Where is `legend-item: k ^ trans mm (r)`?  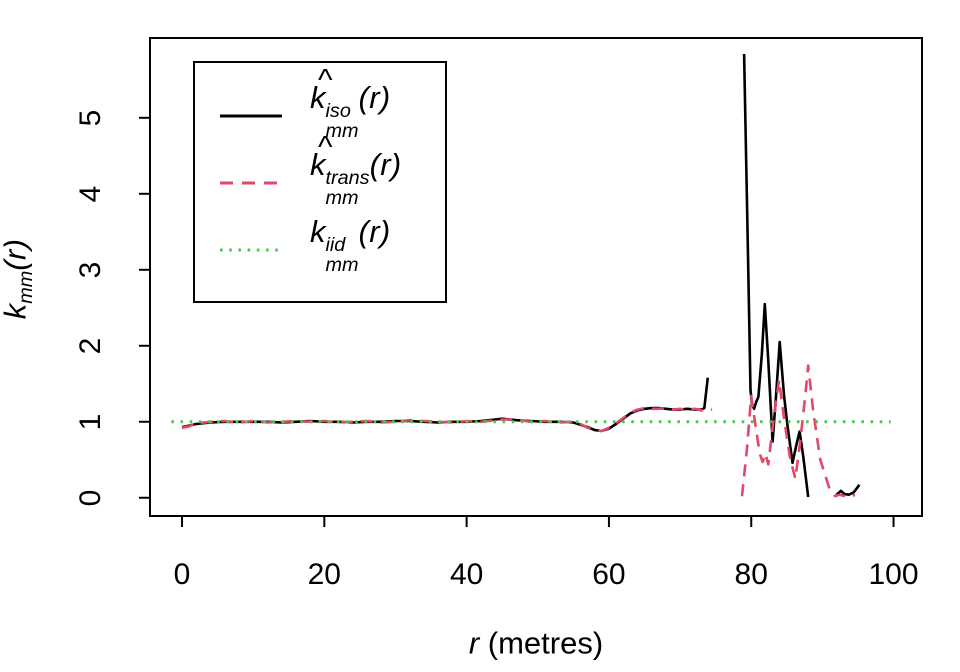
legend-item: k ^ trans mm (r) is located at coordinates (320, 169).